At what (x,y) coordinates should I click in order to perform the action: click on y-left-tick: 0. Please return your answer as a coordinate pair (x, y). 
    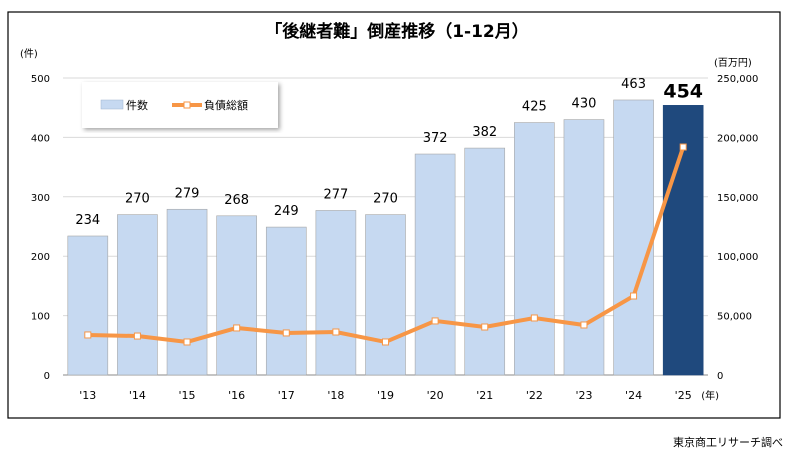
    Looking at the image, I should click on (47, 376).